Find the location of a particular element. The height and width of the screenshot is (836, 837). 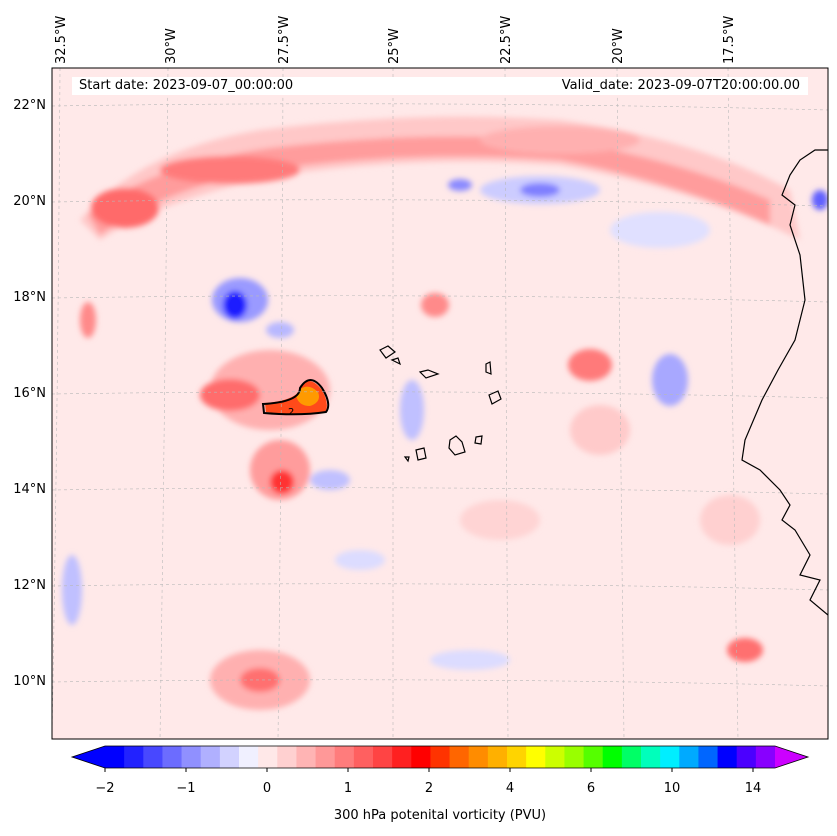

lat-label: 16°N is located at coordinates (29, 393).